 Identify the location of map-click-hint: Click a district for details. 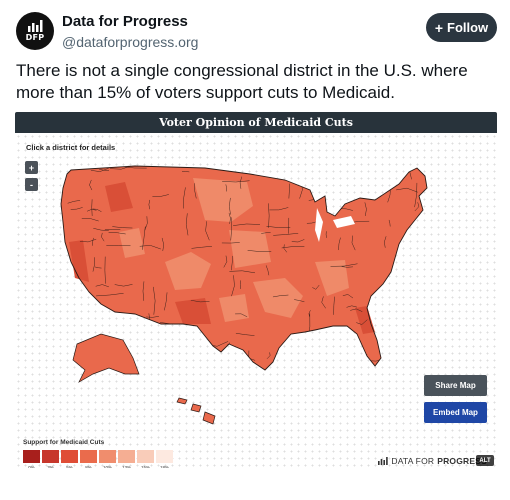
(71, 147).